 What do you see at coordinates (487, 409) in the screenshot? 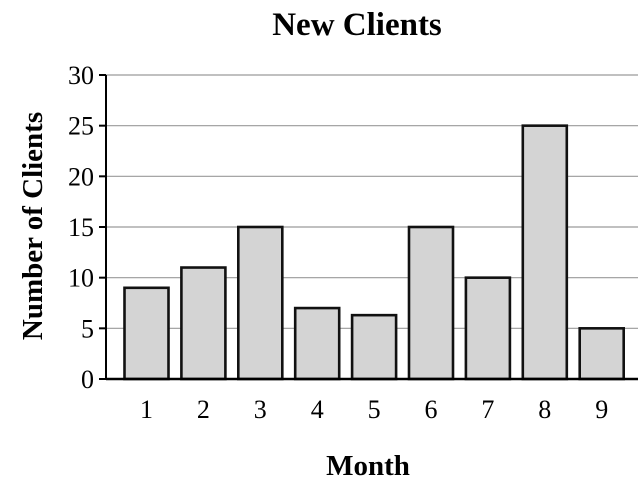
I see `x-tick-label-7: 7` at bounding box center [487, 409].